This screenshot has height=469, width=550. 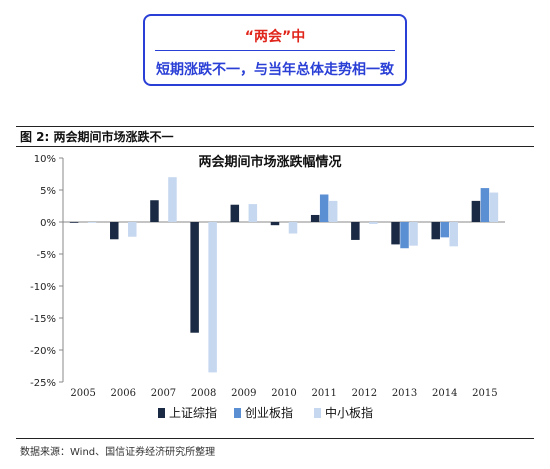 I want to click on banner-title: “两会”中, so click(x=275, y=37).